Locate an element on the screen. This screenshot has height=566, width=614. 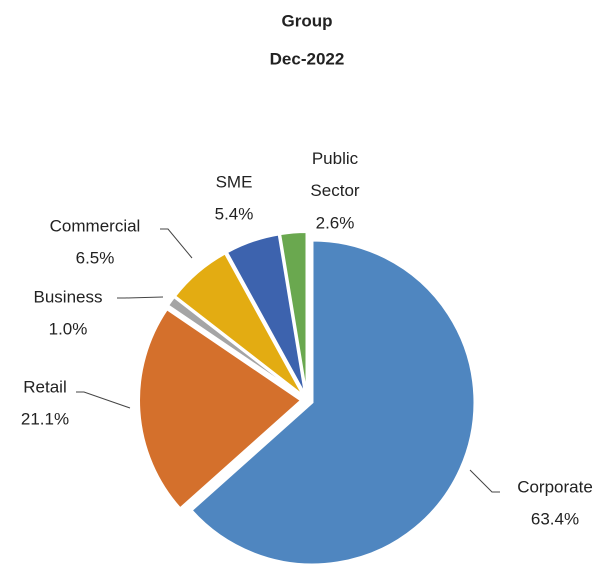
slice-value-label: 5.4% is located at coordinates (234, 213).